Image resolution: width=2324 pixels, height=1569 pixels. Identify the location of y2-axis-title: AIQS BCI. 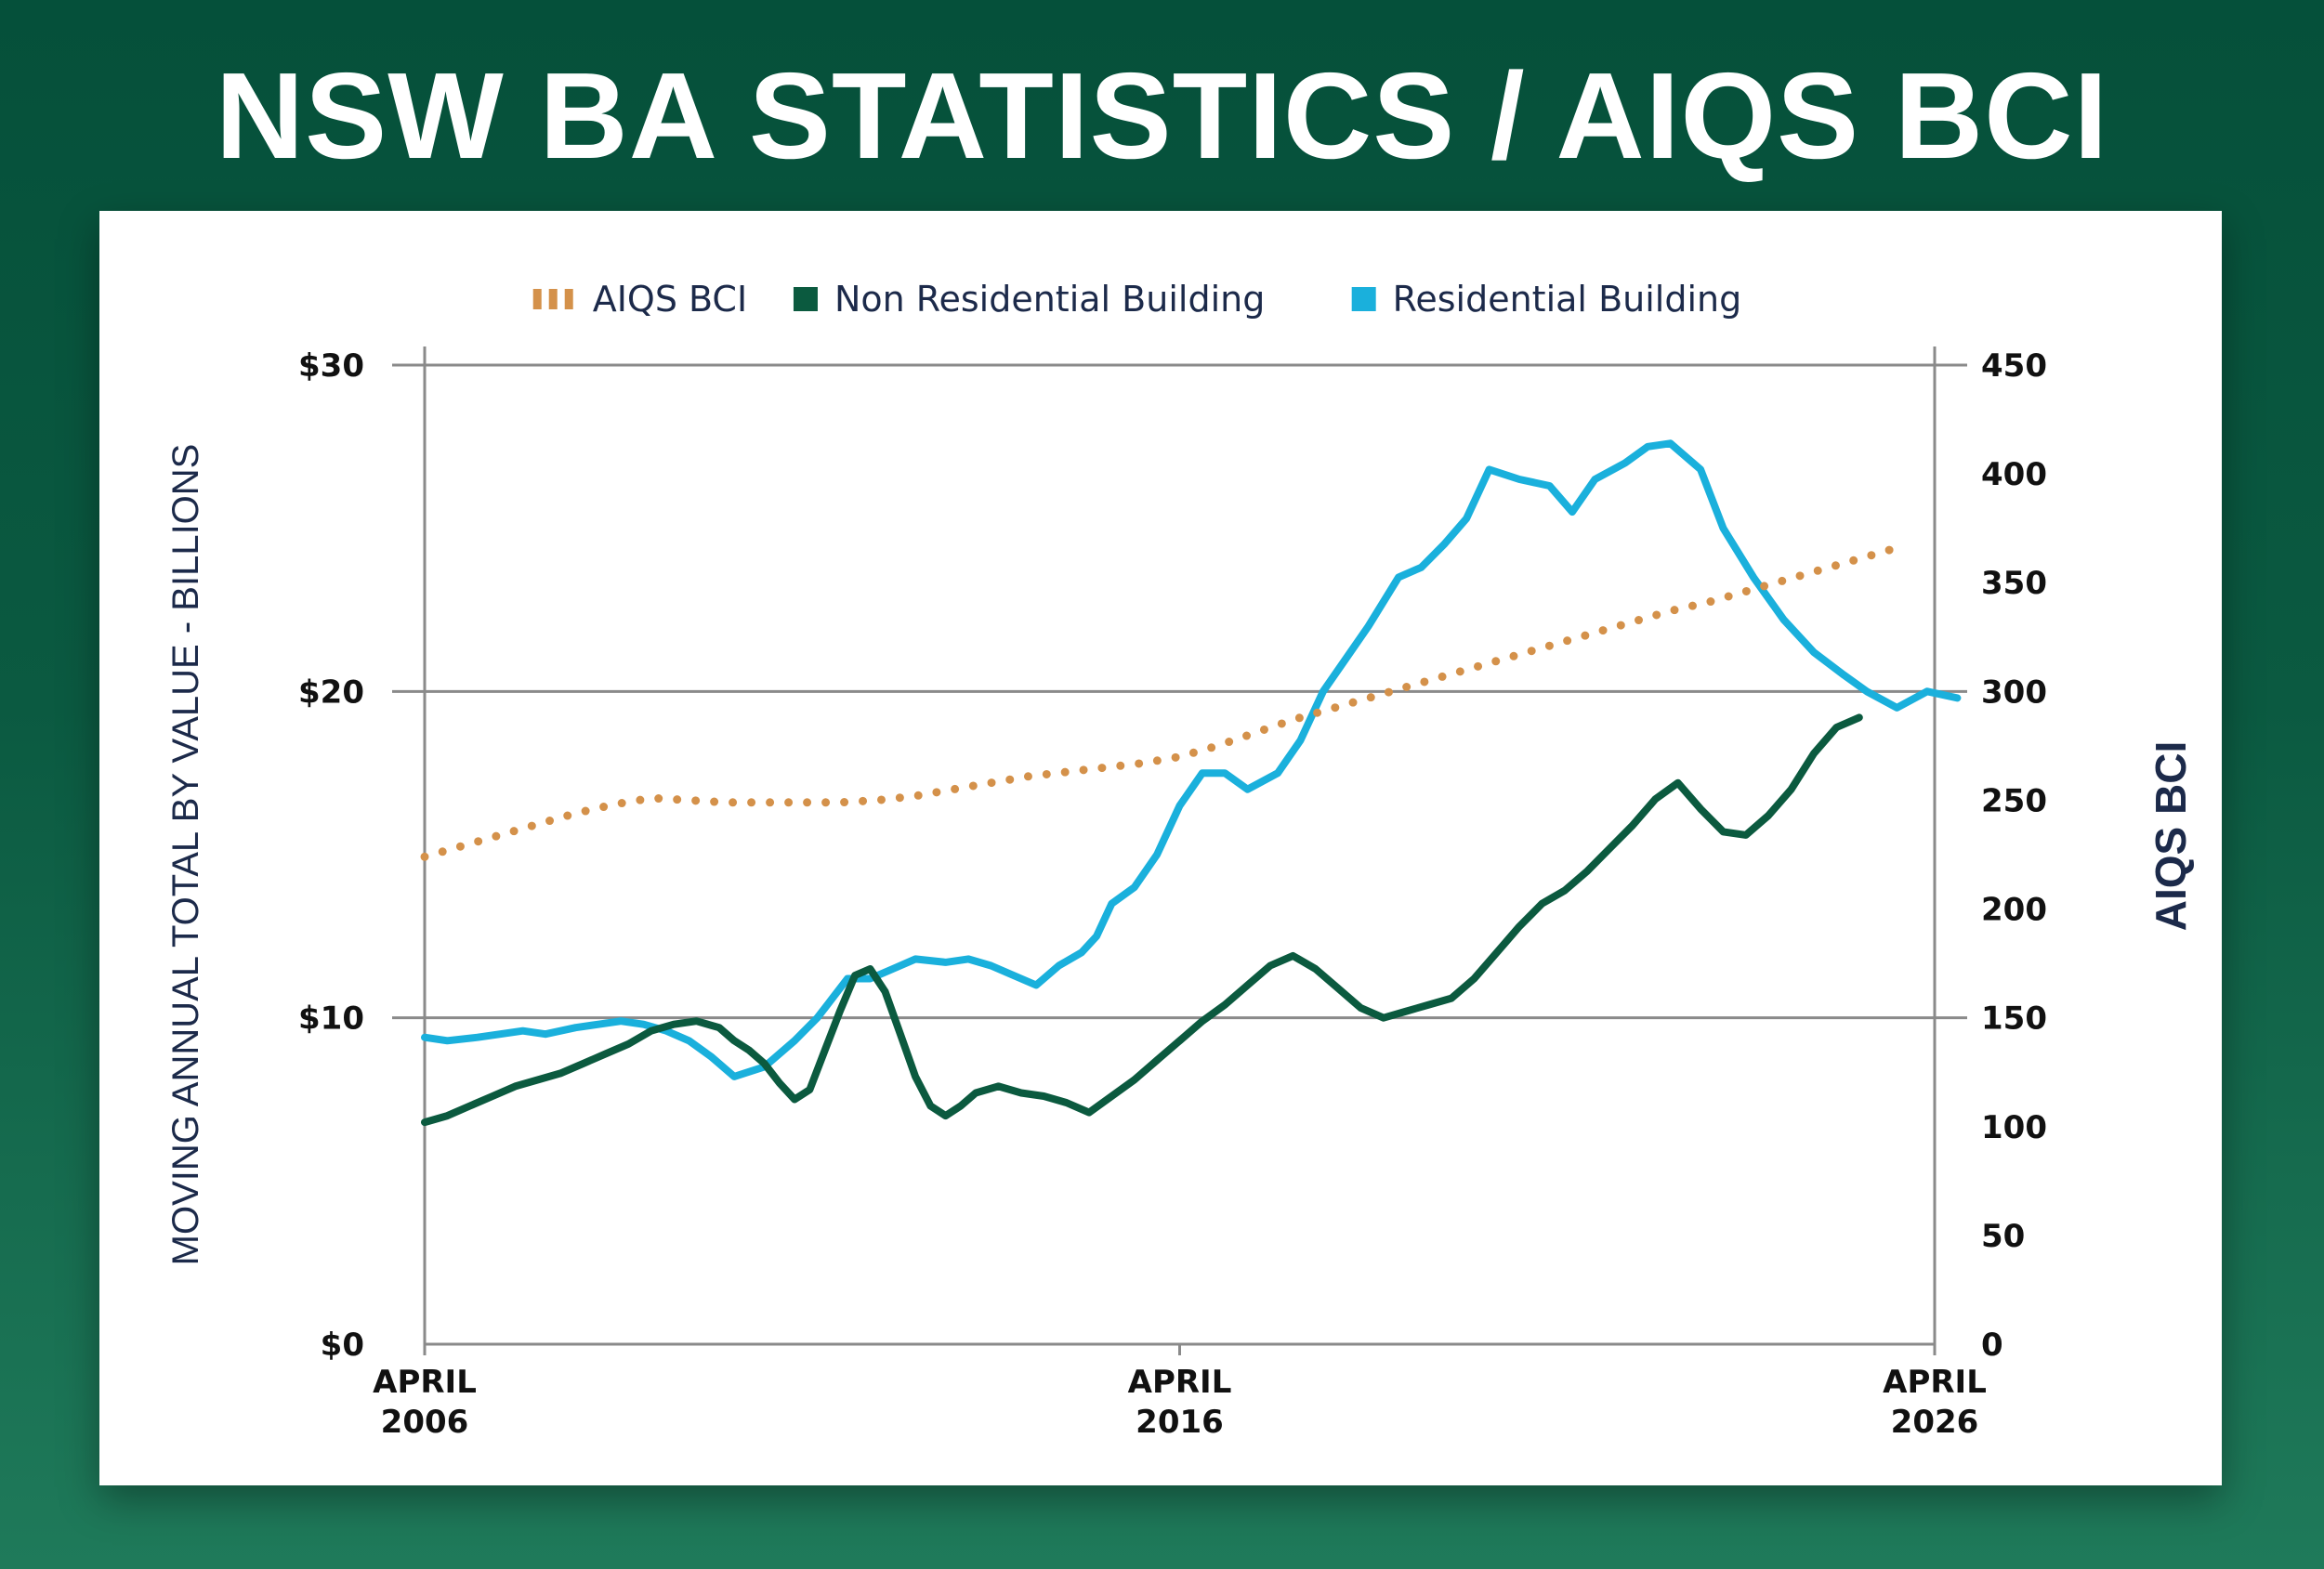
(2171, 836).